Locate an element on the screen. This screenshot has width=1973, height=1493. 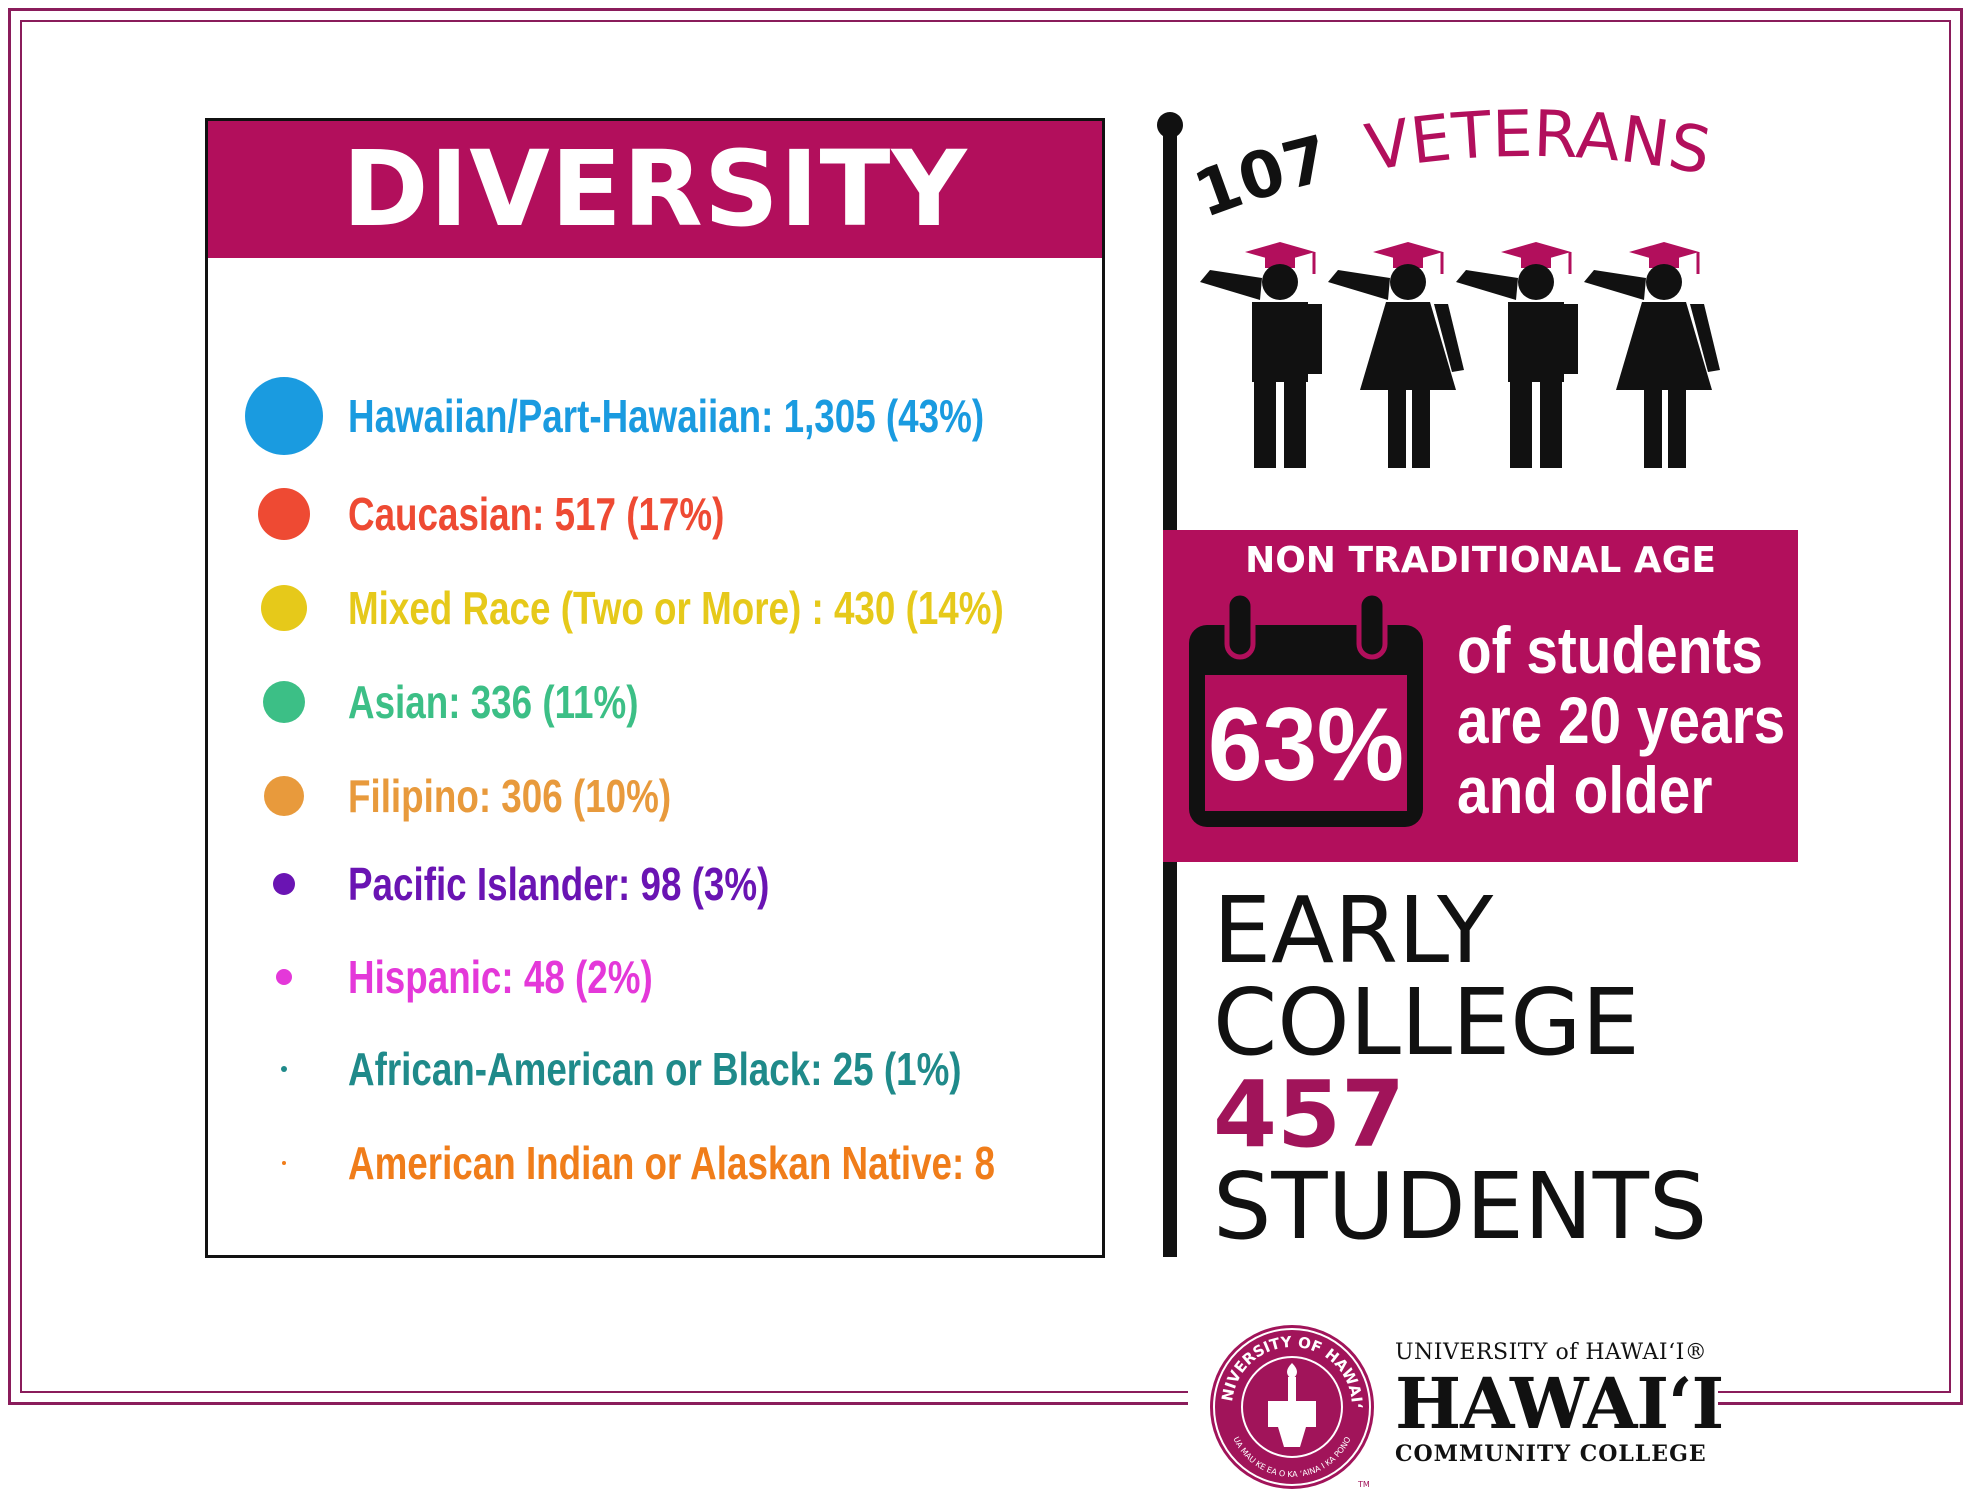
legend-item: Hispanic: 48 (2%) is located at coordinates (655, 977).